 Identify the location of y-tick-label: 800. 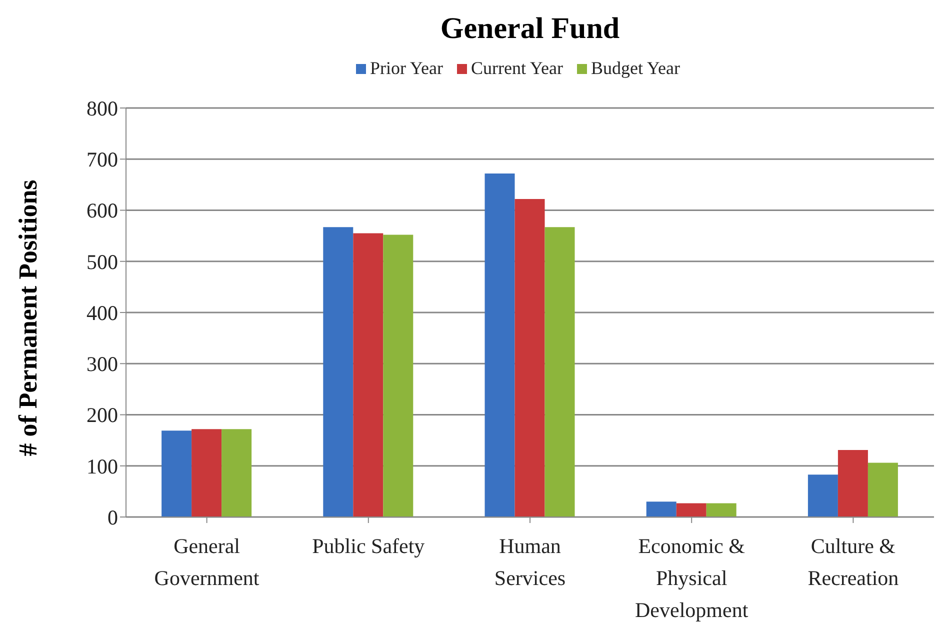
(102, 108).